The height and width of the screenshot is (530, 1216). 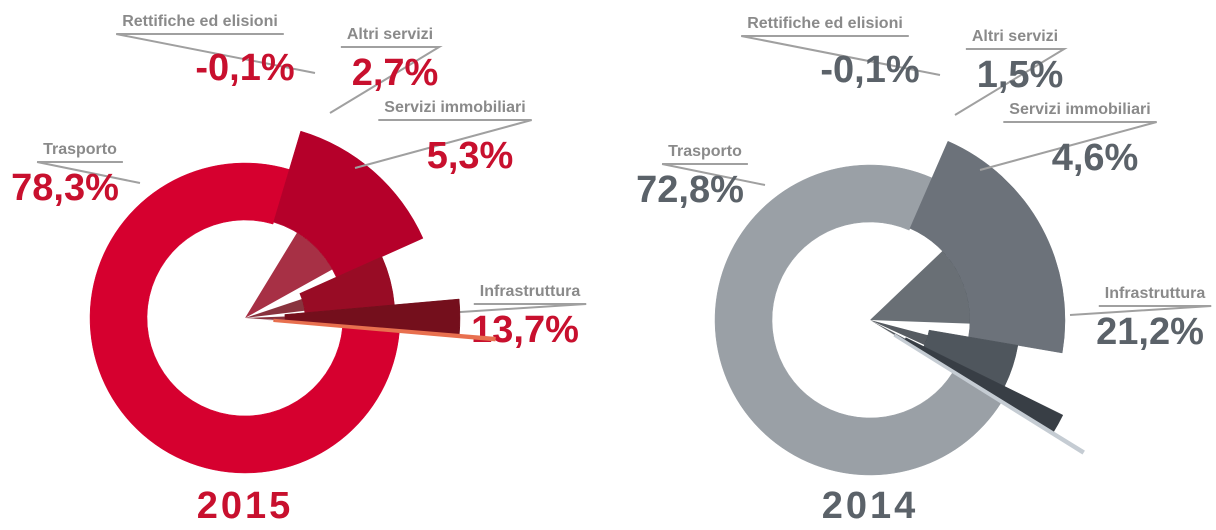 I want to click on value-label: 4,6%, so click(x=1095, y=158).